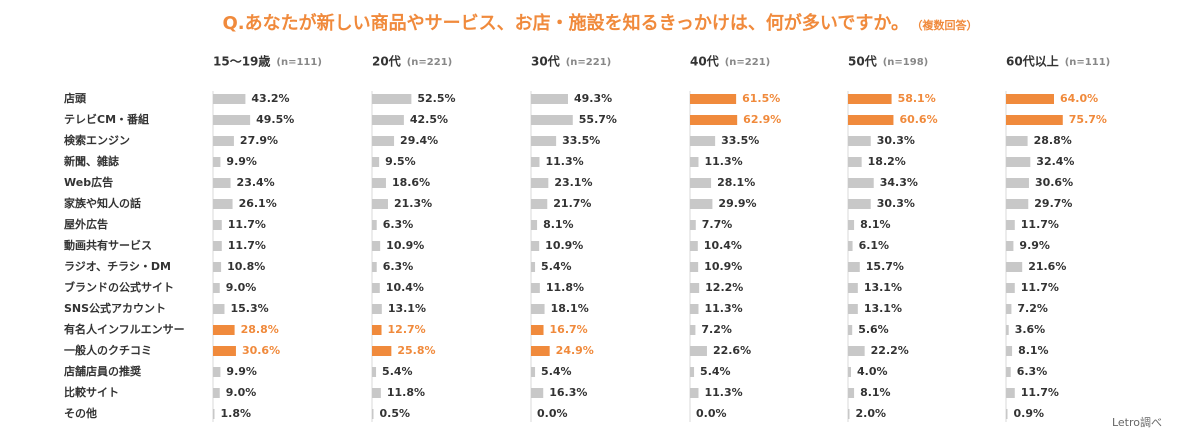 This screenshot has width=1200, height=440. I want to click on data-label: 4.0%, so click(872, 371).